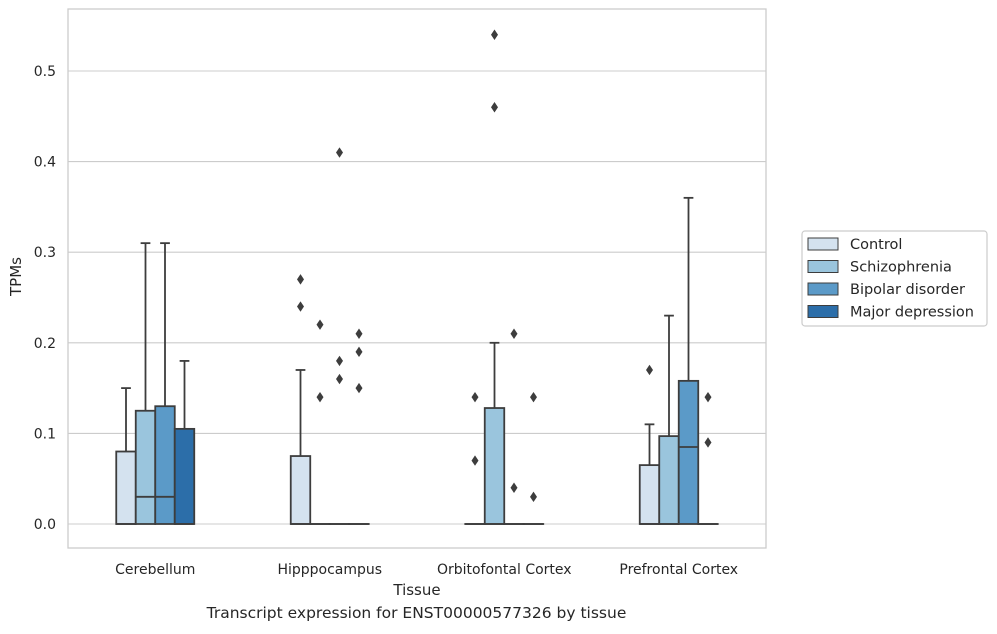 This screenshot has height=634, width=997. Describe the element at coordinates (876, 245) in the screenshot. I see `legend-label: Control` at that location.